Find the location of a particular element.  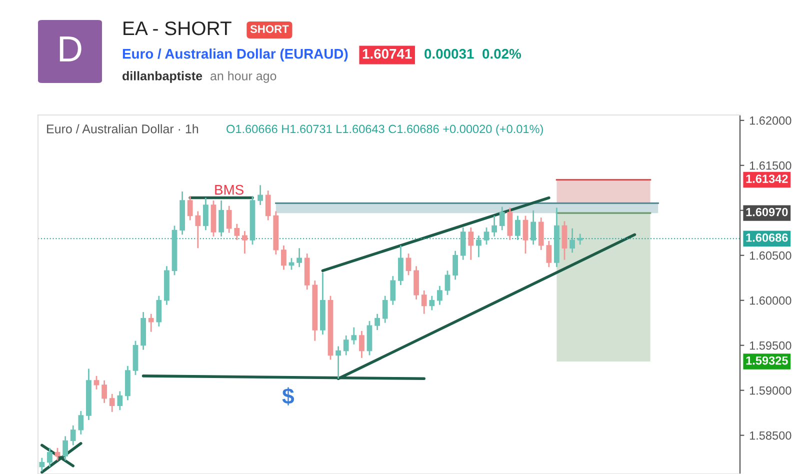

y-tick-label: 1.60500 is located at coordinates (771, 255).